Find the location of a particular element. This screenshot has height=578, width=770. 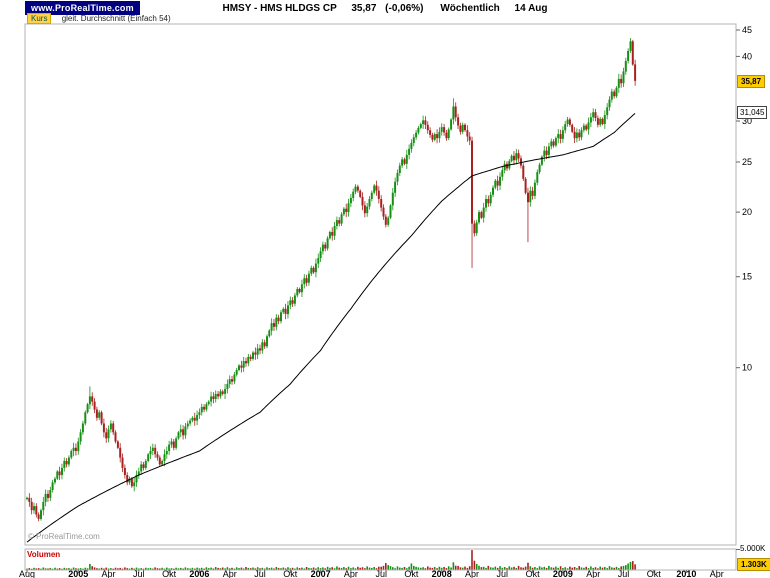

volume-panel-label: Volumen is located at coordinates (44, 554).